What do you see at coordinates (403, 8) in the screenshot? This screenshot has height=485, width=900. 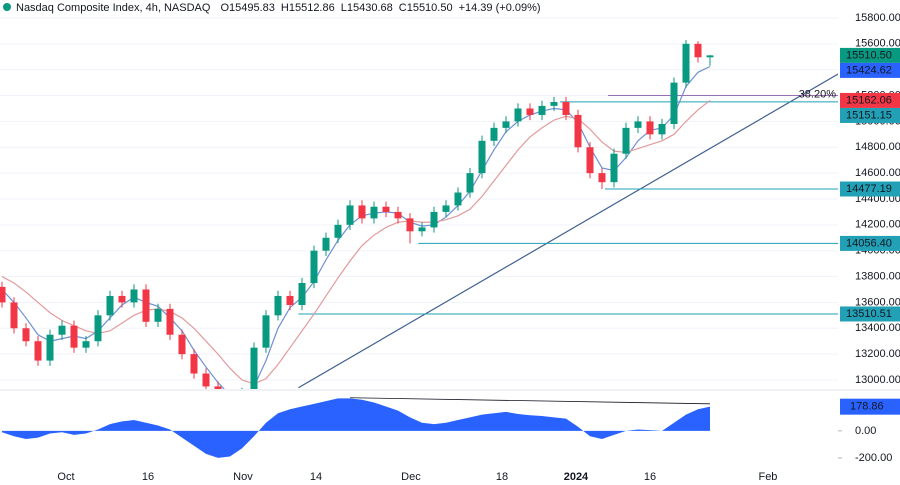 I see `header-key: C` at bounding box center [403, 8].